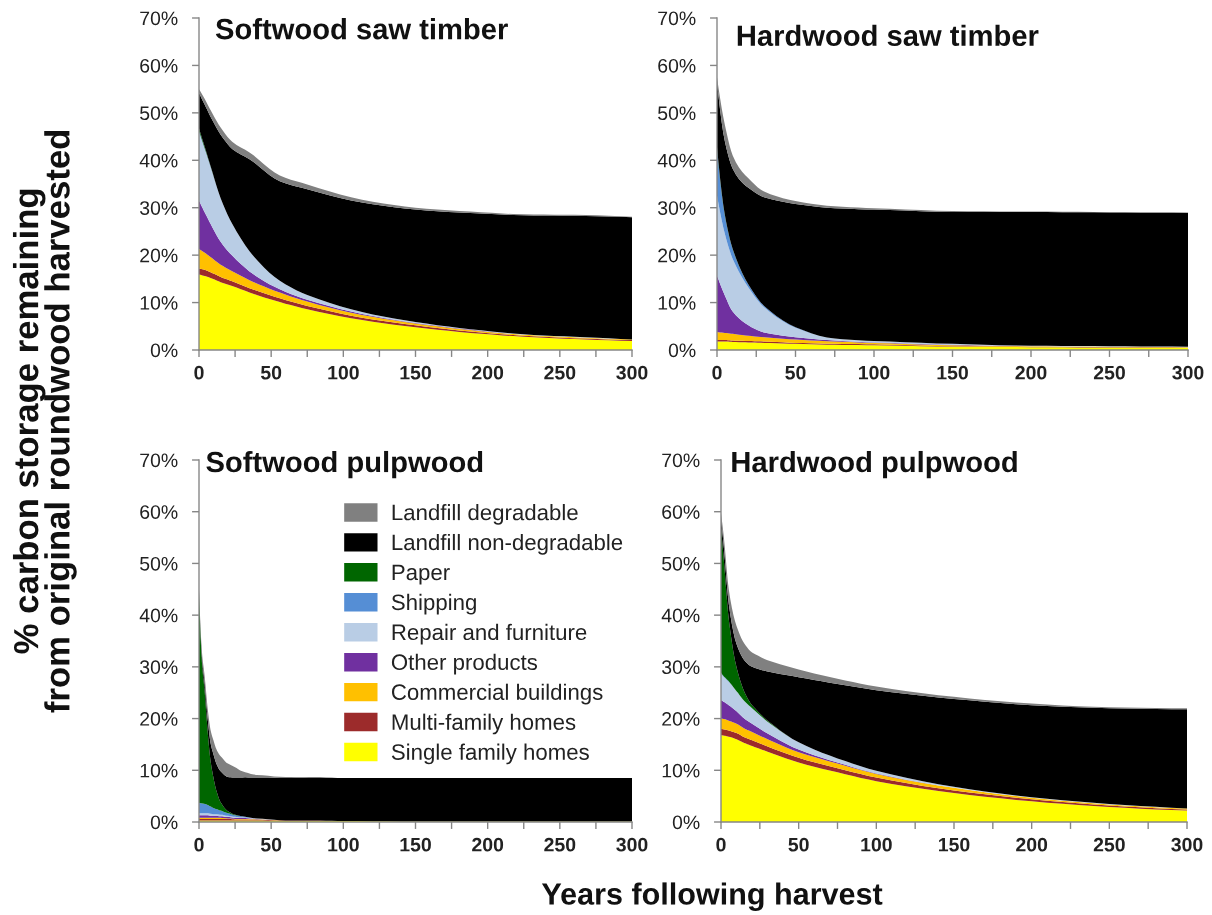 This screenshot has height=915, width=1212. What do you see at coordinates (874, 464) in the screenshot?
I see `chart-title: Hardwood pulpwood` at bounding box center [874, 464].